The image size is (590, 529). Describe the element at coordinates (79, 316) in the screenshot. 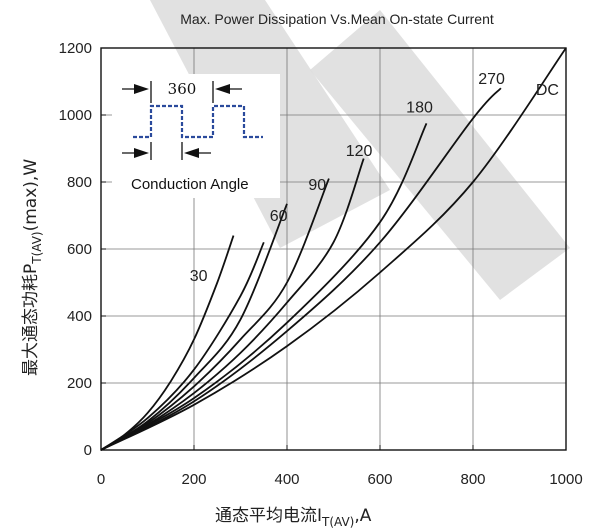

I see `y-tick-label: 400` at that location.